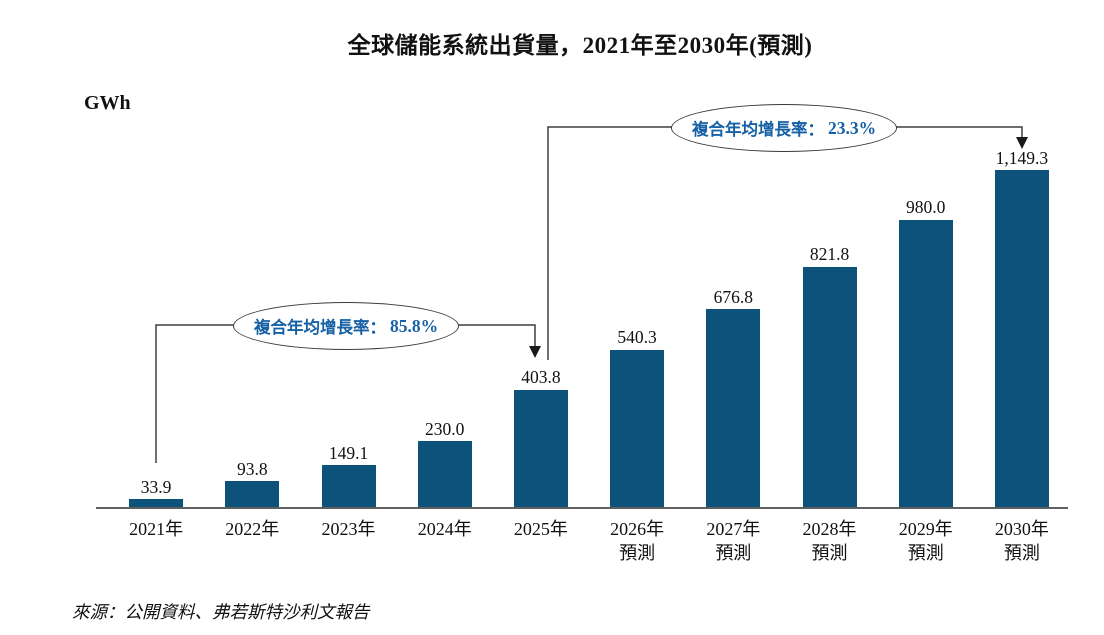 The image size is (1104, 635). Describe the element at coordinates (637, 541) in the screenshot. I see `x-tick-label-2026年: 2026年 預測` at that location.